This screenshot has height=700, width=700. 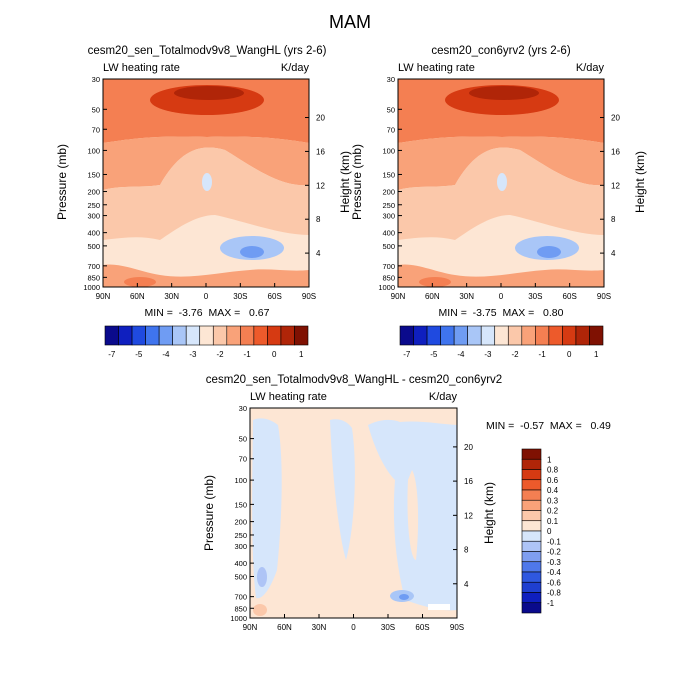 I want to click on panel-2-y2-axis: 20 16 12 8 4, so click(x=610, y=186).